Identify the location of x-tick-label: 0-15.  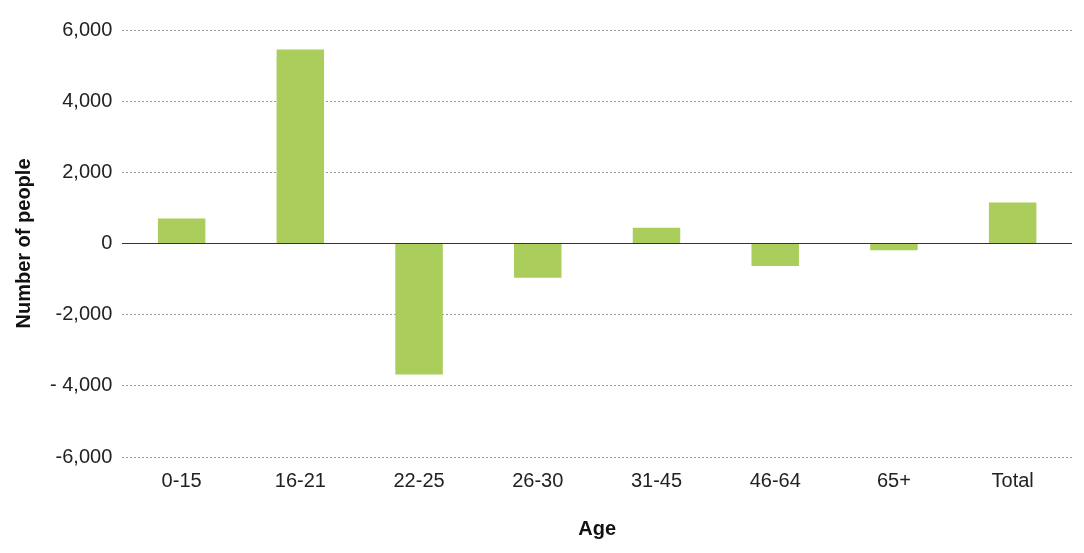
(181, 479).